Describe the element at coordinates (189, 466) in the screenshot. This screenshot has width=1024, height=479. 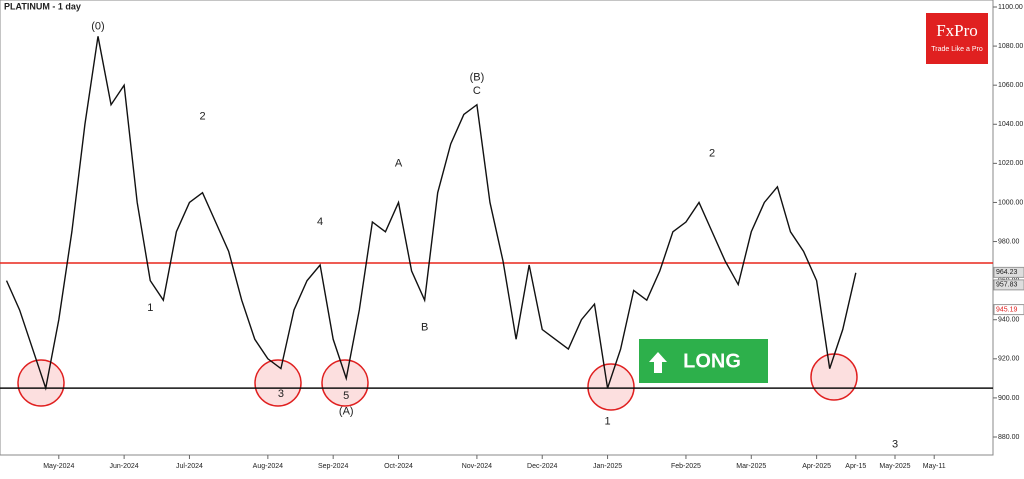
I see `x-tick-label: Jul-2024` at that location.